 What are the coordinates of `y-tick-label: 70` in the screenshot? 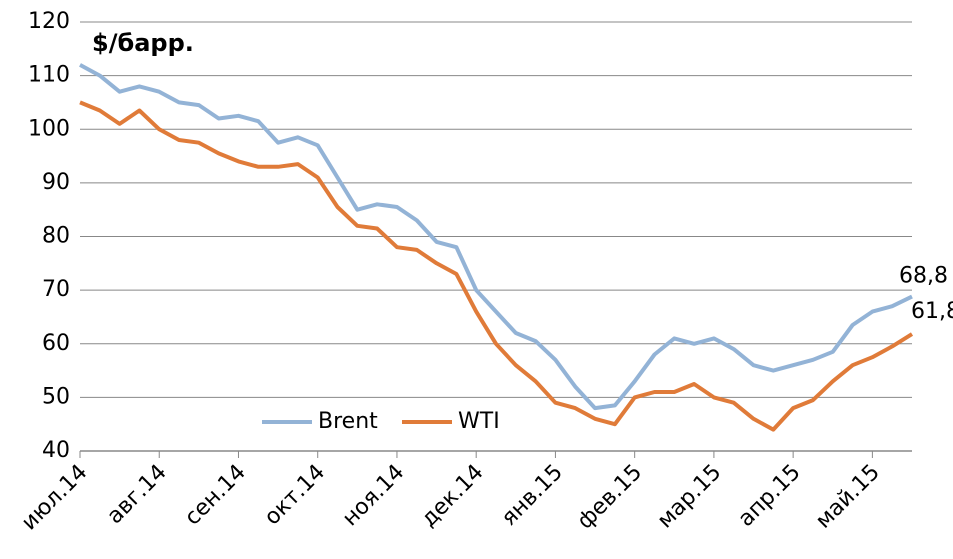 It's located at (56, 289).